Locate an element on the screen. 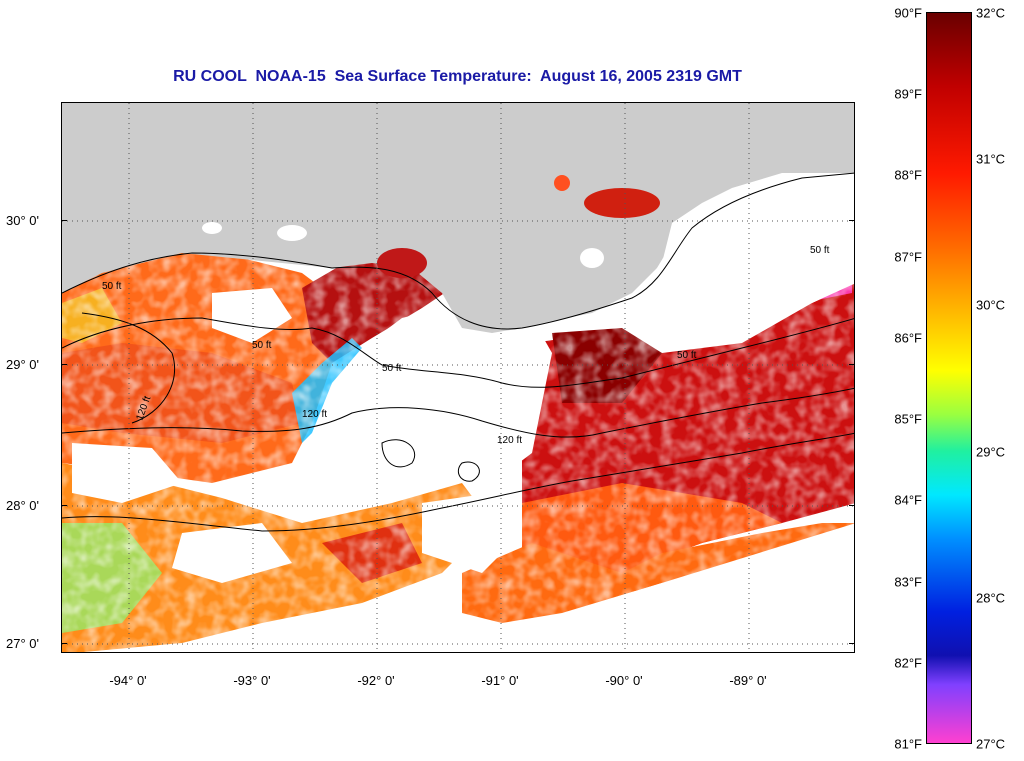 The height and width of the screenshot is (761, 1024). longitude-label: -90° 0' is located at coordinates (624, 680).